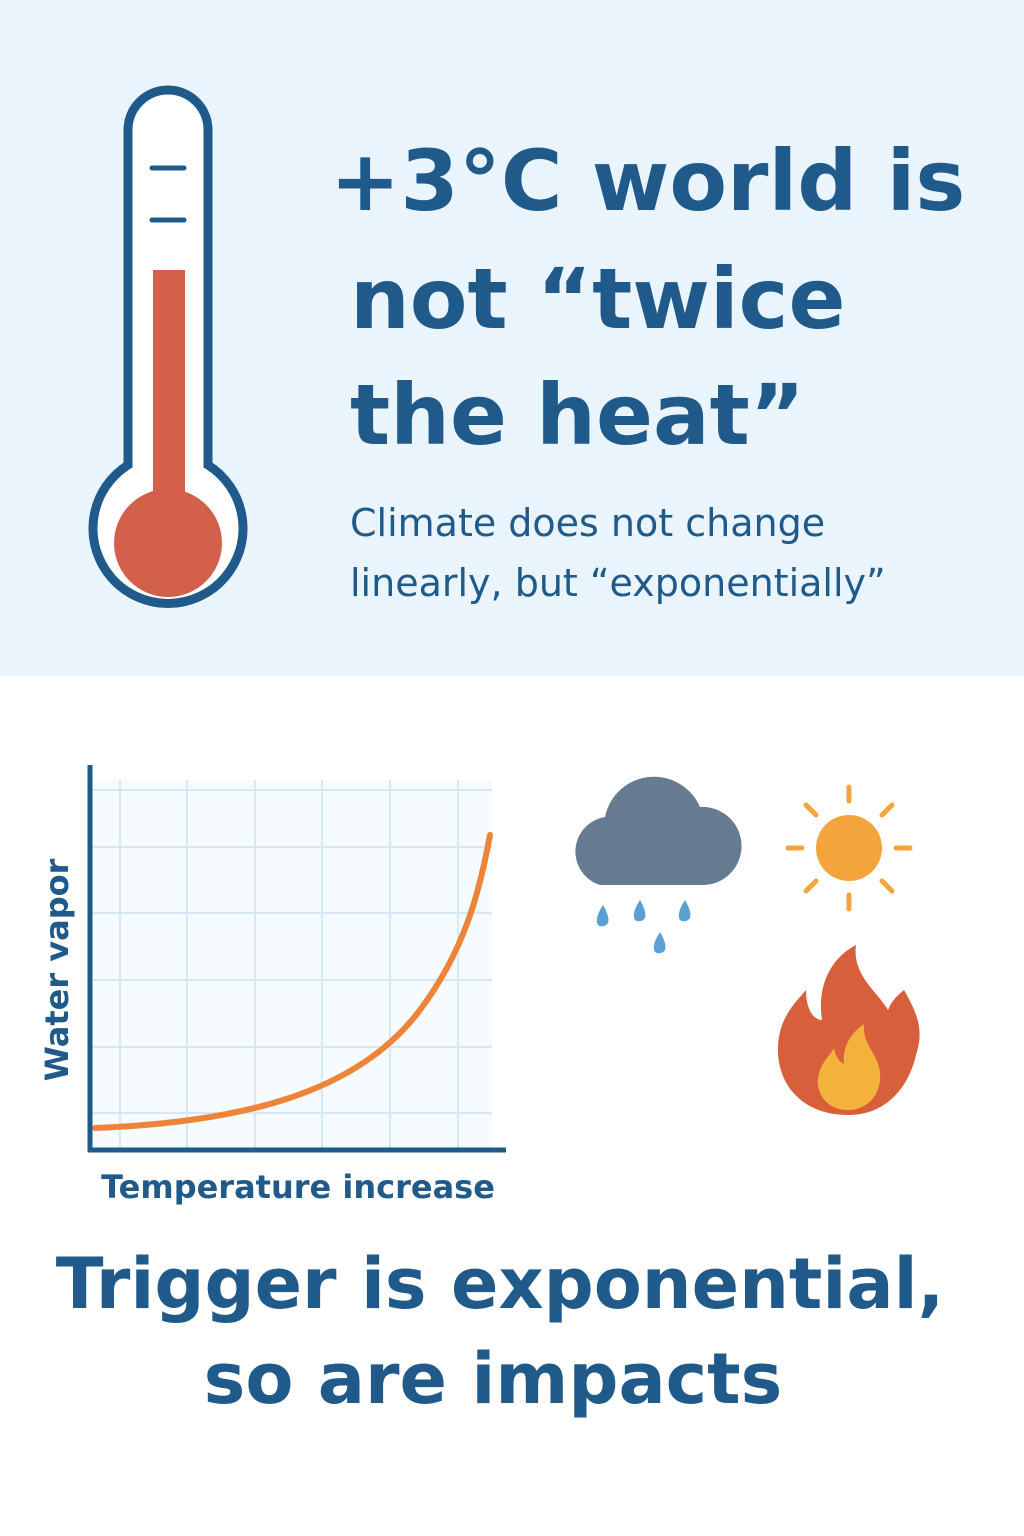 The image size is (1024, 1536). I want to click on title-line: the heat”, so click(577, 415).